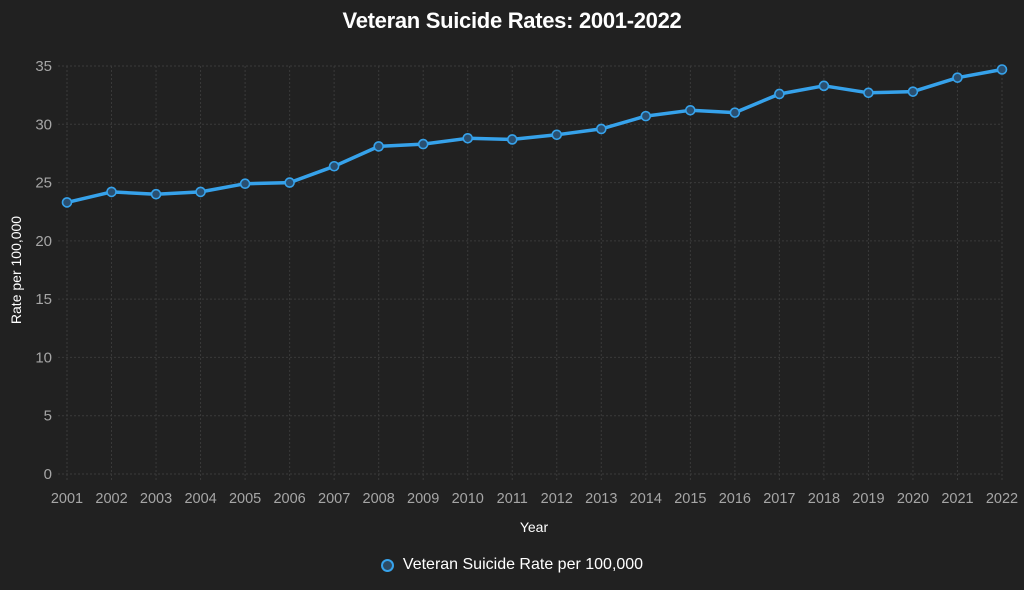  I want to click on x-tick-label: 2003, so click(156, 499).